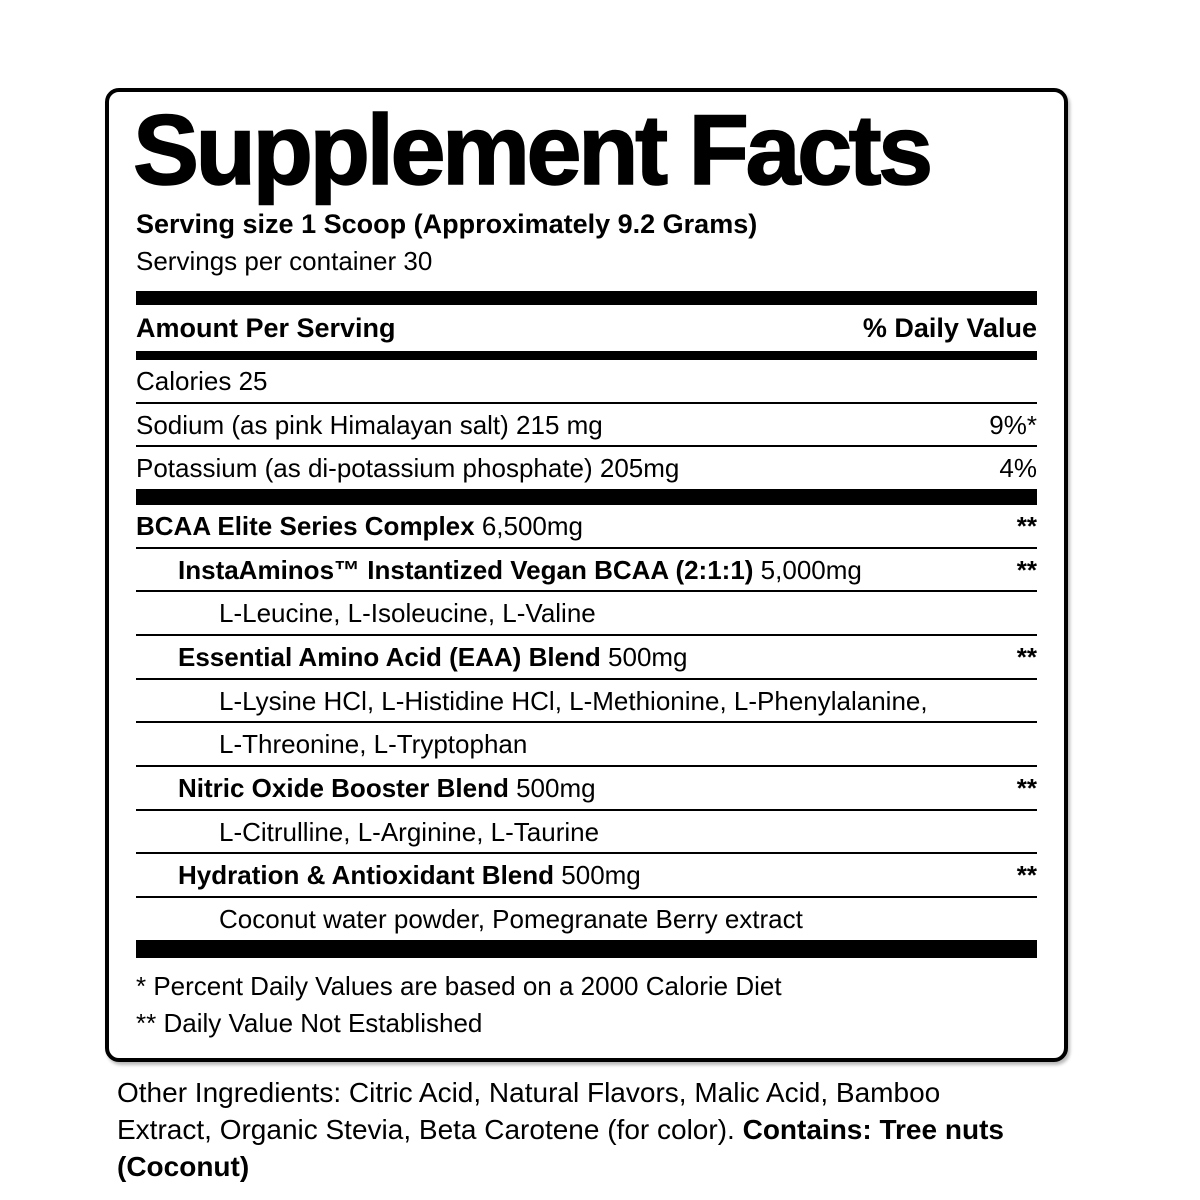 This screenshot has width=1200, height=1200. What do you see at coordinates (560, 1147) in the screenshot?
I see `allergen-contains-text: Contains: Tree nuts (Coconut)` at bounding box center [560, 1147].